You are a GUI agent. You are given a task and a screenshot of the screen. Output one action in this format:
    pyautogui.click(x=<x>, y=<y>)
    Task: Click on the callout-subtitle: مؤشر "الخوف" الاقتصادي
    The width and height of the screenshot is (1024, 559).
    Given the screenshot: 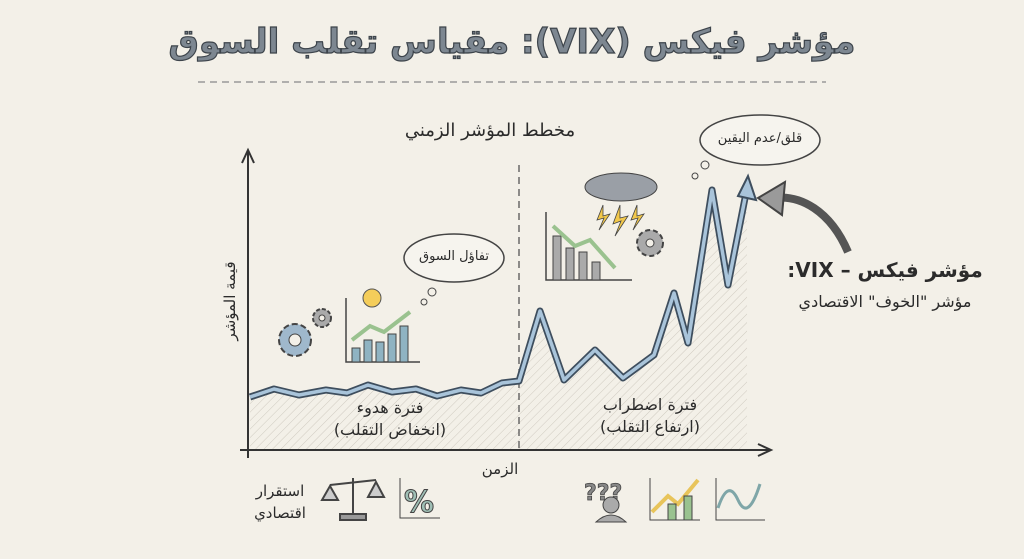 What is the action you would take?
    pyautogui.click(x=885, y=301)
    